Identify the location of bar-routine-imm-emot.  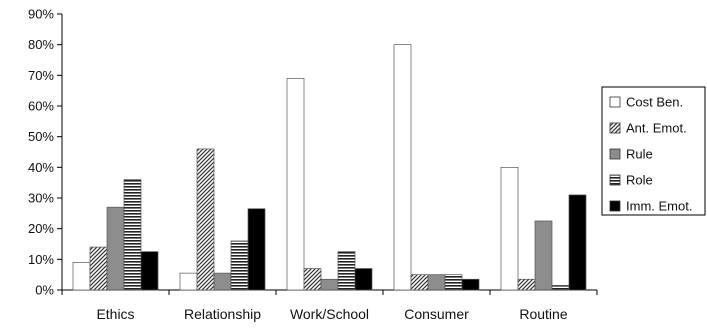
(577, 242).